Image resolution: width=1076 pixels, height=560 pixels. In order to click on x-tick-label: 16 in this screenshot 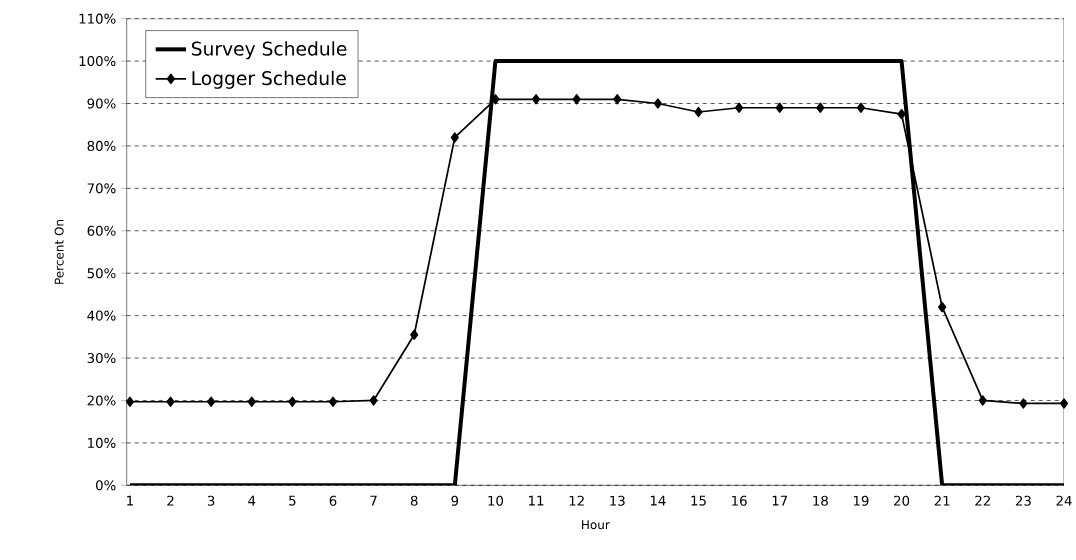, I will do `click(739, 500)`.